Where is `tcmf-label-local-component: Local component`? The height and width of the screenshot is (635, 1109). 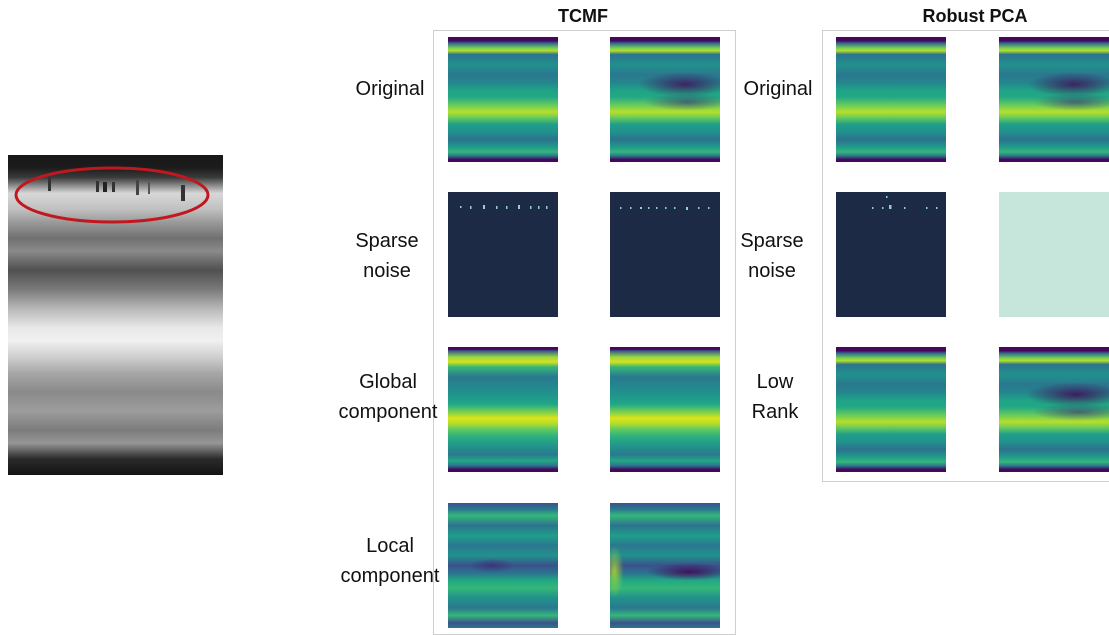 tcmf-label-local-component: Local component is located at coordinates (390, 561).